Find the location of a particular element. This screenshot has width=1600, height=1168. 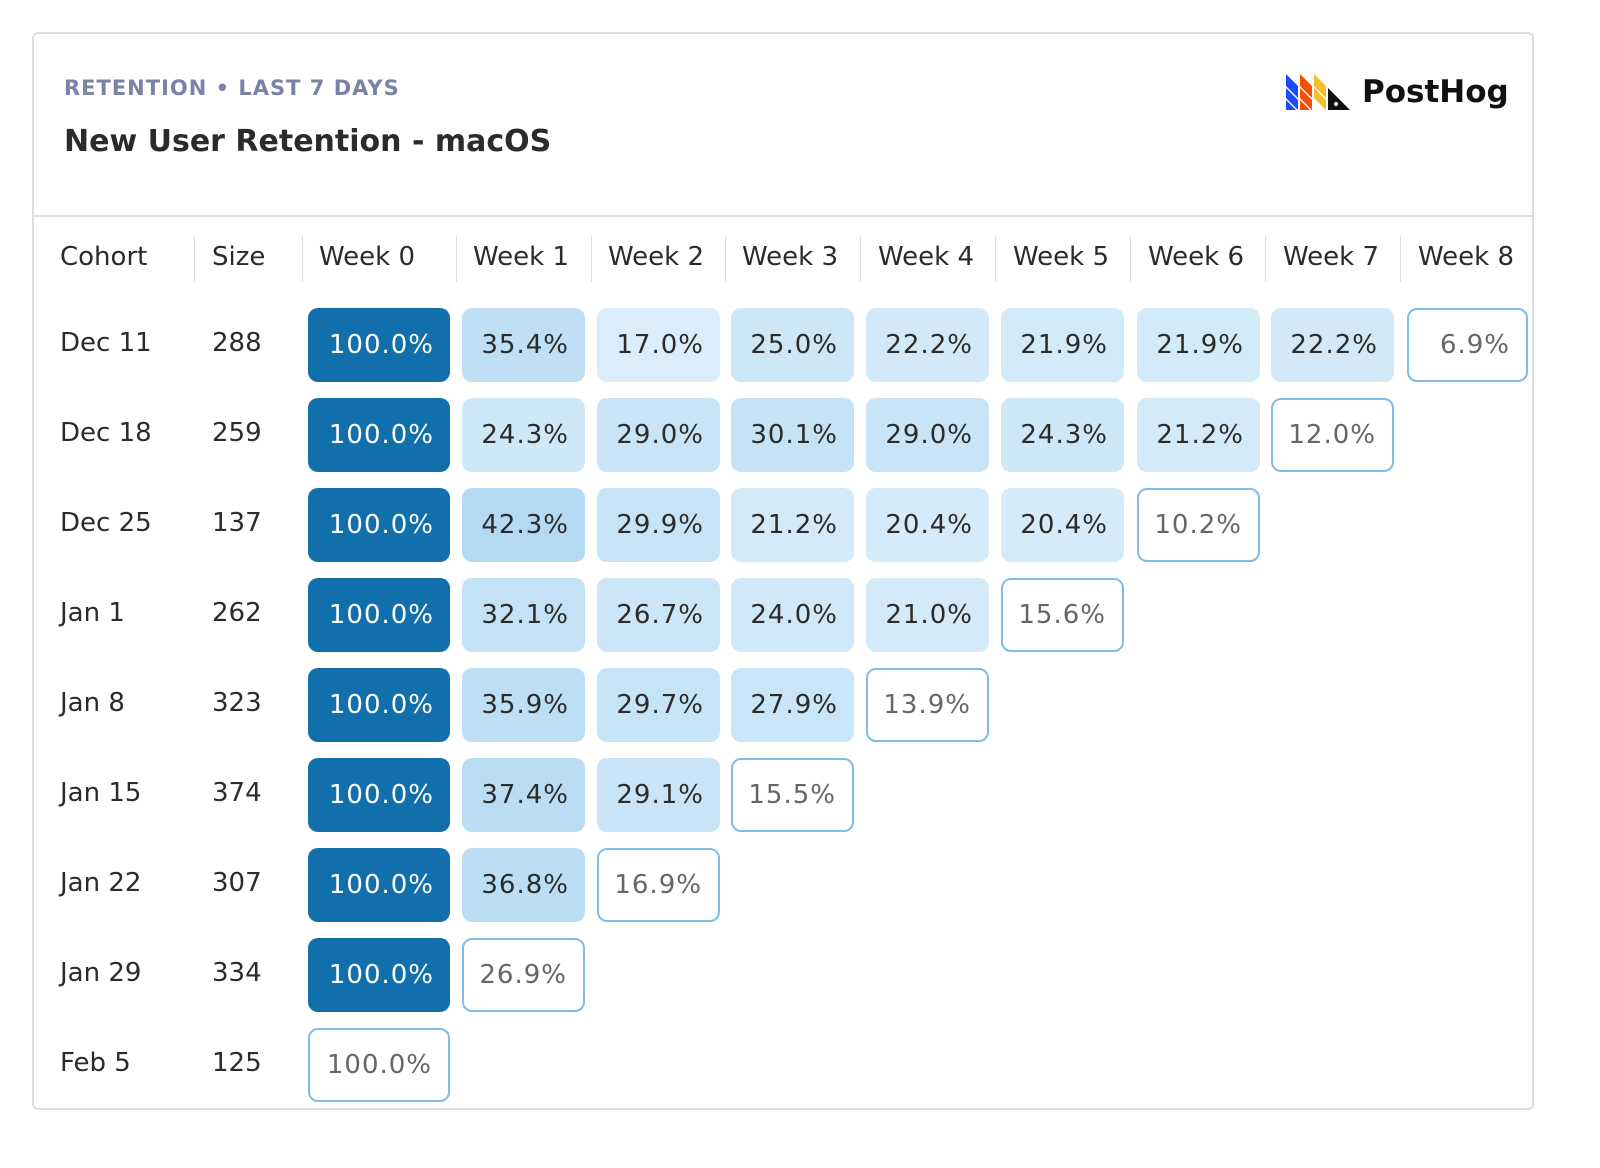

posthog-logo: PostHog is located at coordinates (1397, 92).